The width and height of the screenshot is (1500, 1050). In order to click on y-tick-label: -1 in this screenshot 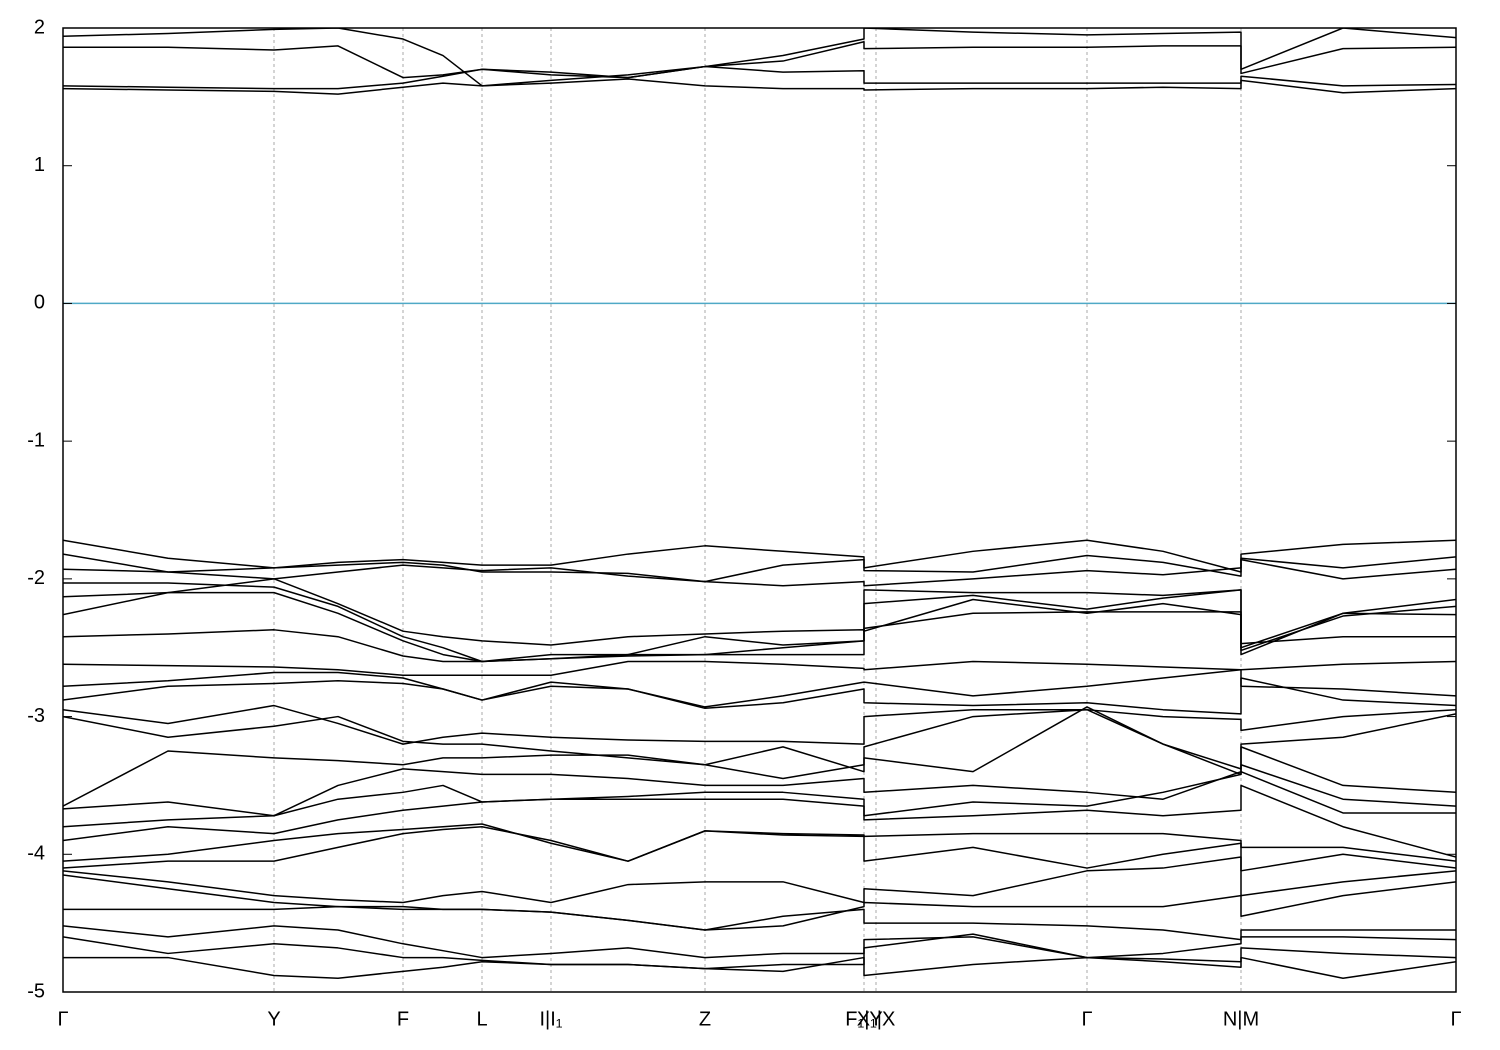, I will do `click(36, 440)`.